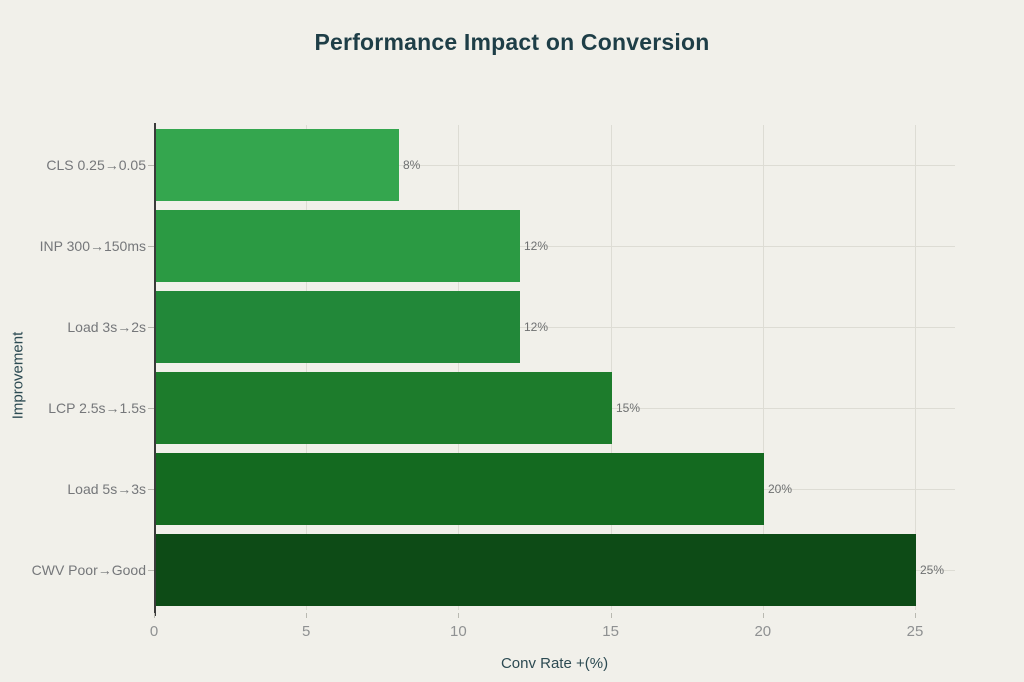  What do you see at coordinates (763, 631) in the screenshot?
I see `x-tick-label: 20` at bounding box center [763, 631].